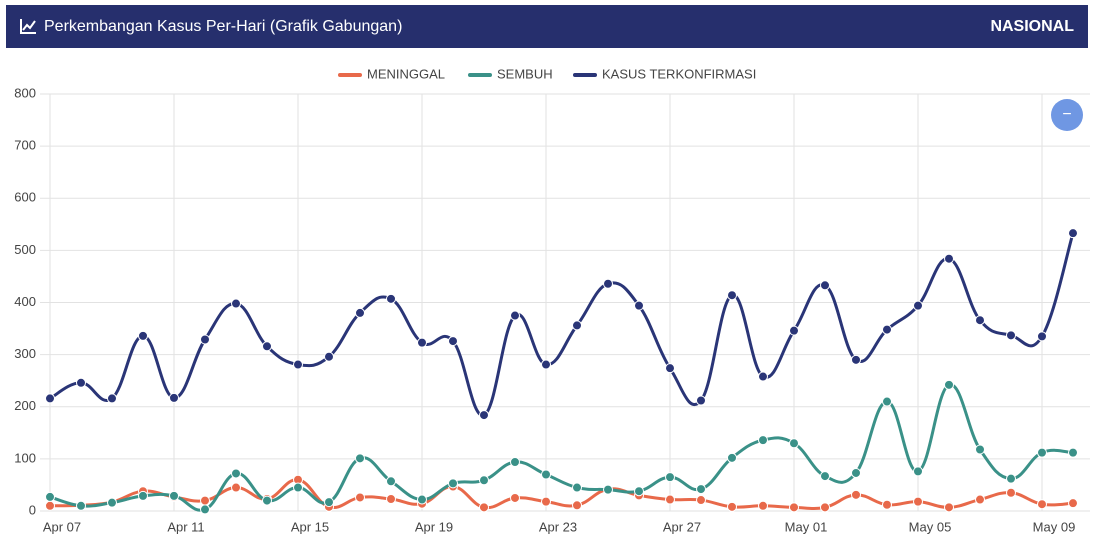  I want to click on y-tick-label: 500, so click(25, 249).